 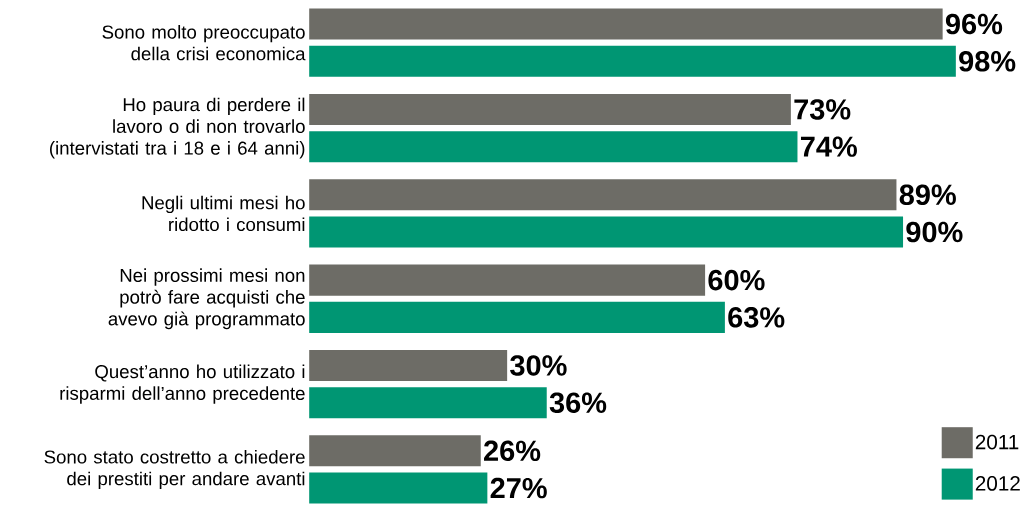 What do you see at coordinates (538, 365) in the screenshot?
I see `data-label: 30%` at bounding box center [538, 365].